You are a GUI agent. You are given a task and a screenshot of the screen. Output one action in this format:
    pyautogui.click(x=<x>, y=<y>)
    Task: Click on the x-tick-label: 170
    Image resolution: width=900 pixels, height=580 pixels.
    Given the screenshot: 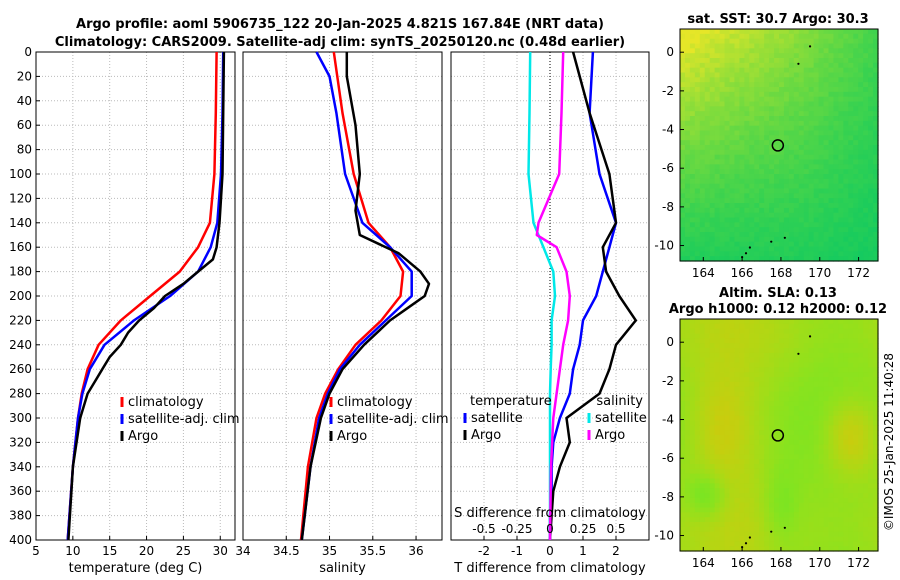 What is the action you would take?
    pyautogui.click(x=819, y=273)
    